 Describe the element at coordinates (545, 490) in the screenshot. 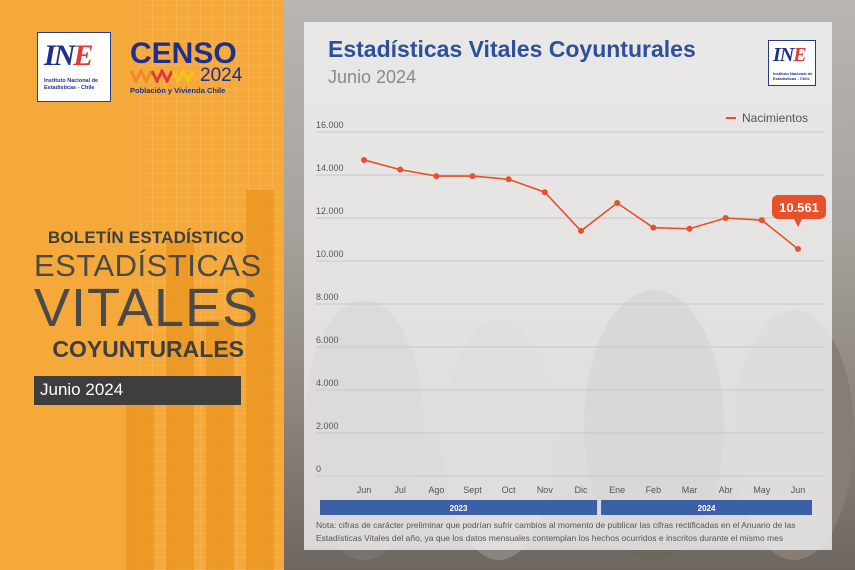

I see `x-tick-label: Nov` at that location.